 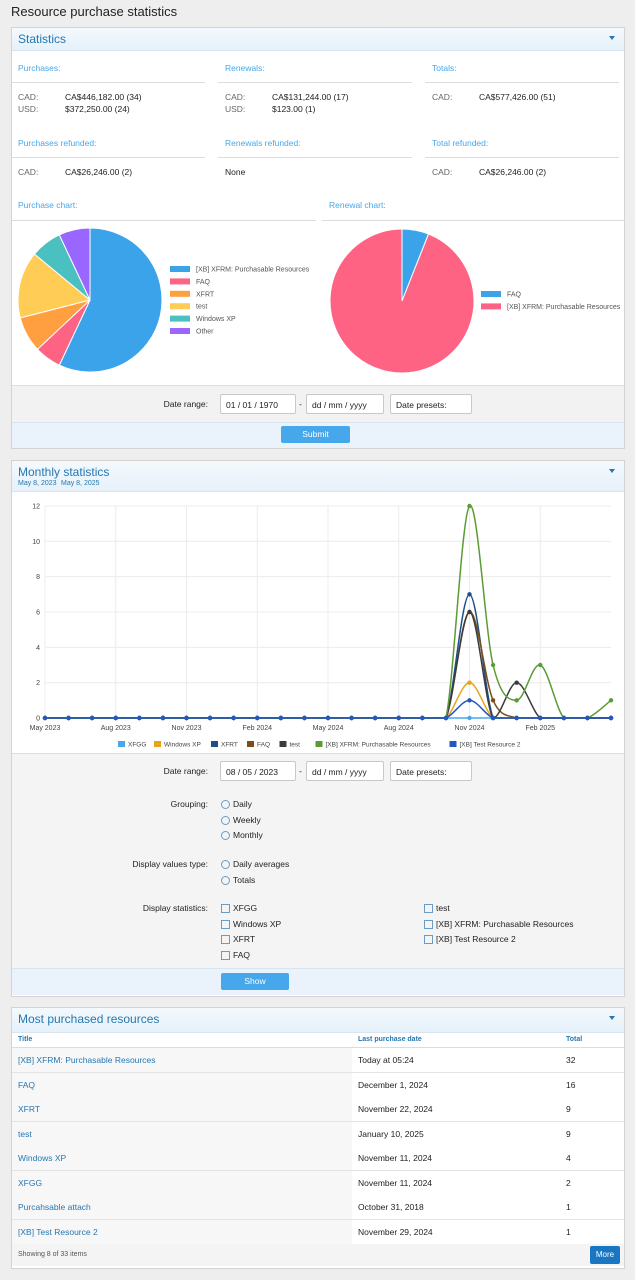 What do you see at coordinates (517, 97) in the screenshot?
I see `stat-amount: CA$577,426.00 (51)` at bounding box center [517, 97].